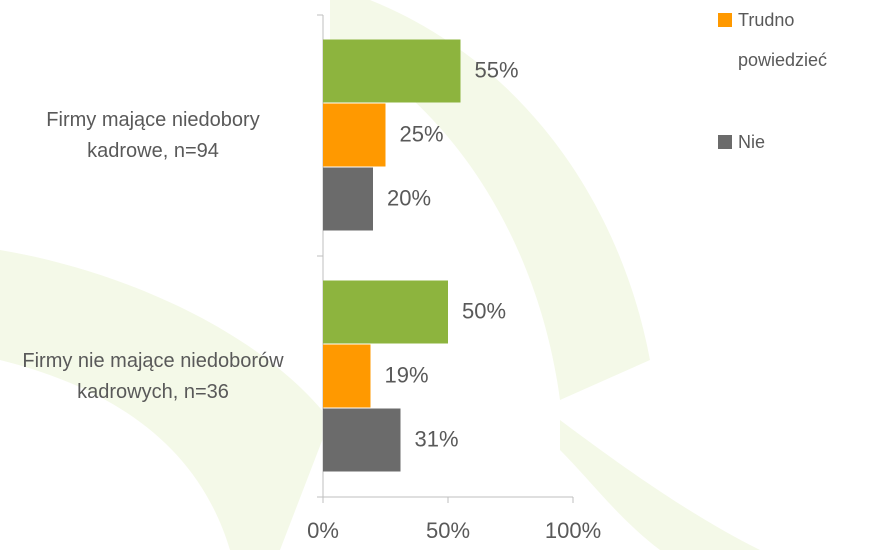  I want to click on legend-label: Trudno powiedzieć, so click(783, 40).